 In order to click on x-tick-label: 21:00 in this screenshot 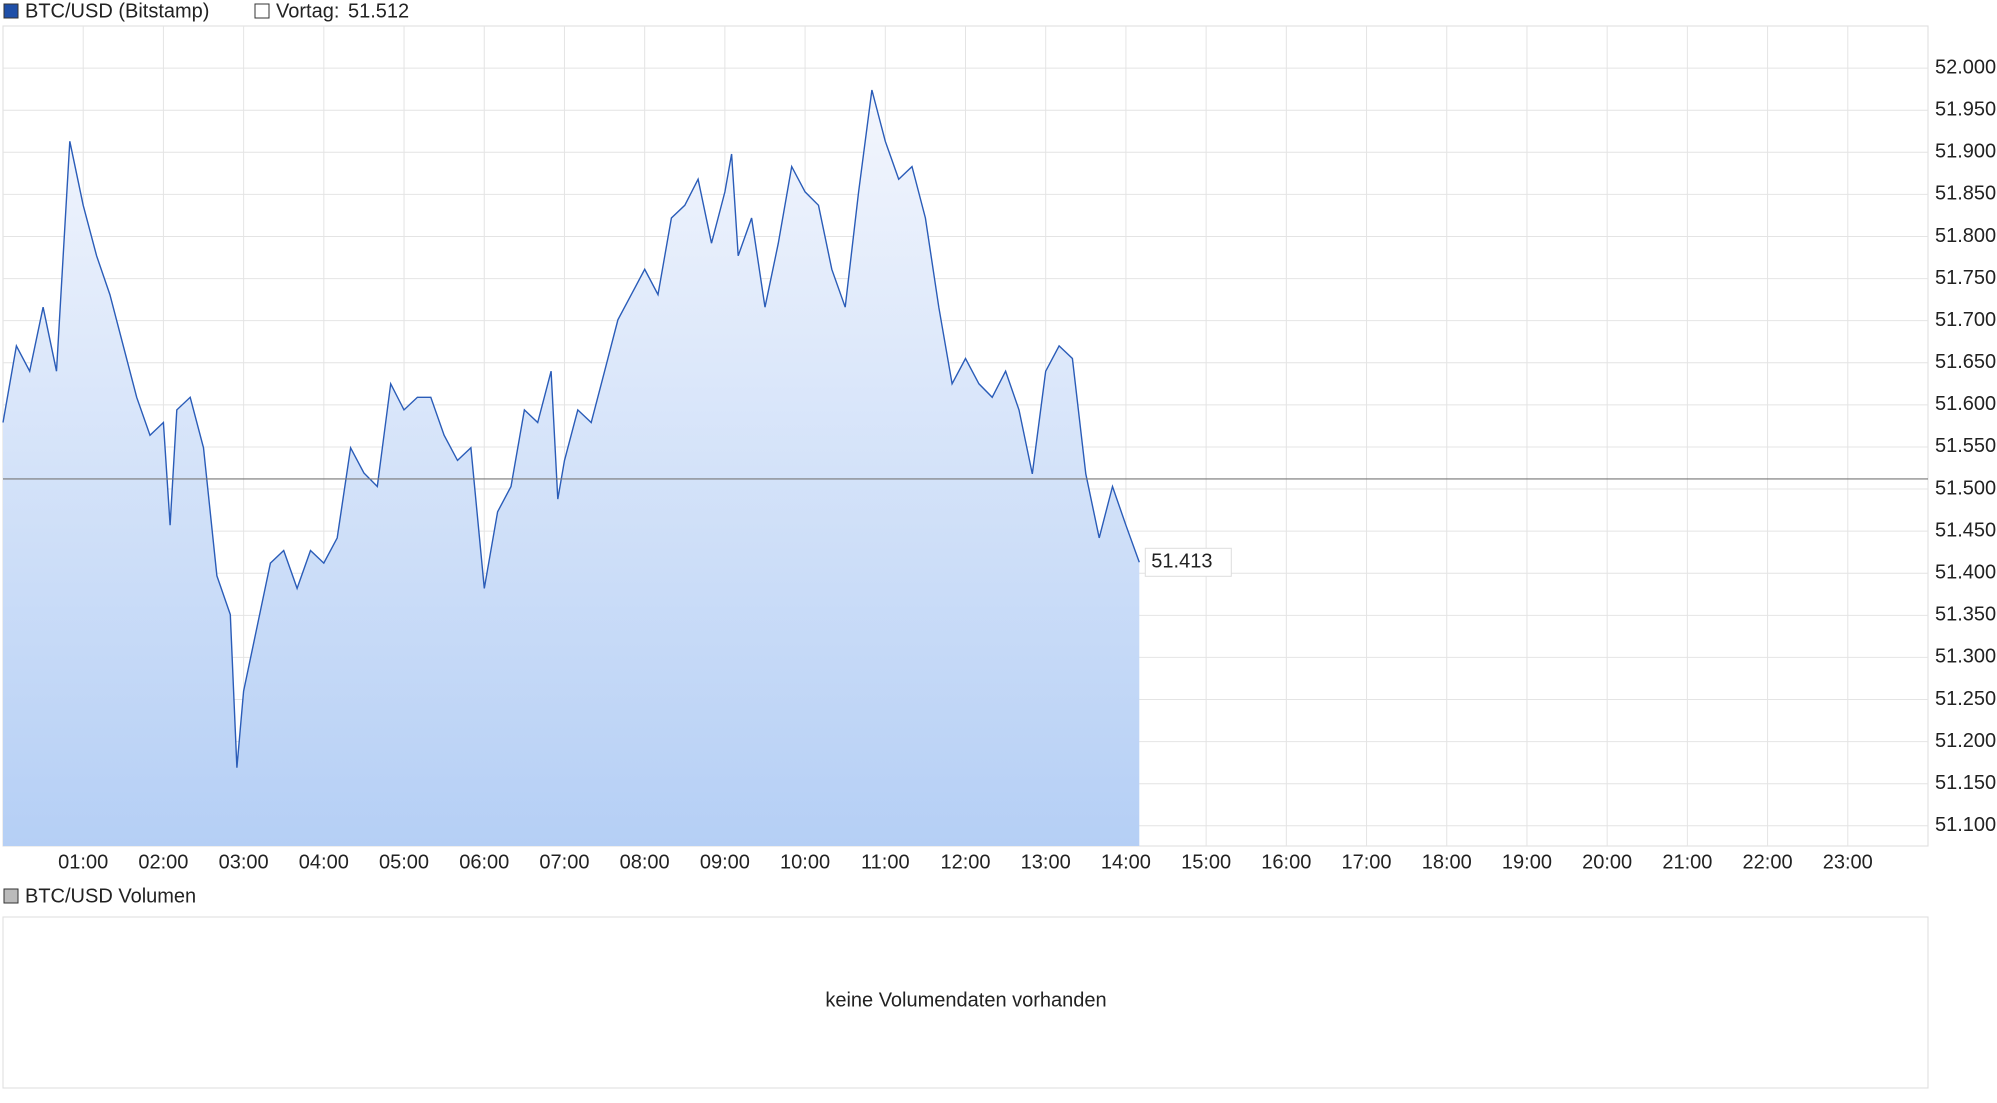, I will do `click(1687, 862)`.